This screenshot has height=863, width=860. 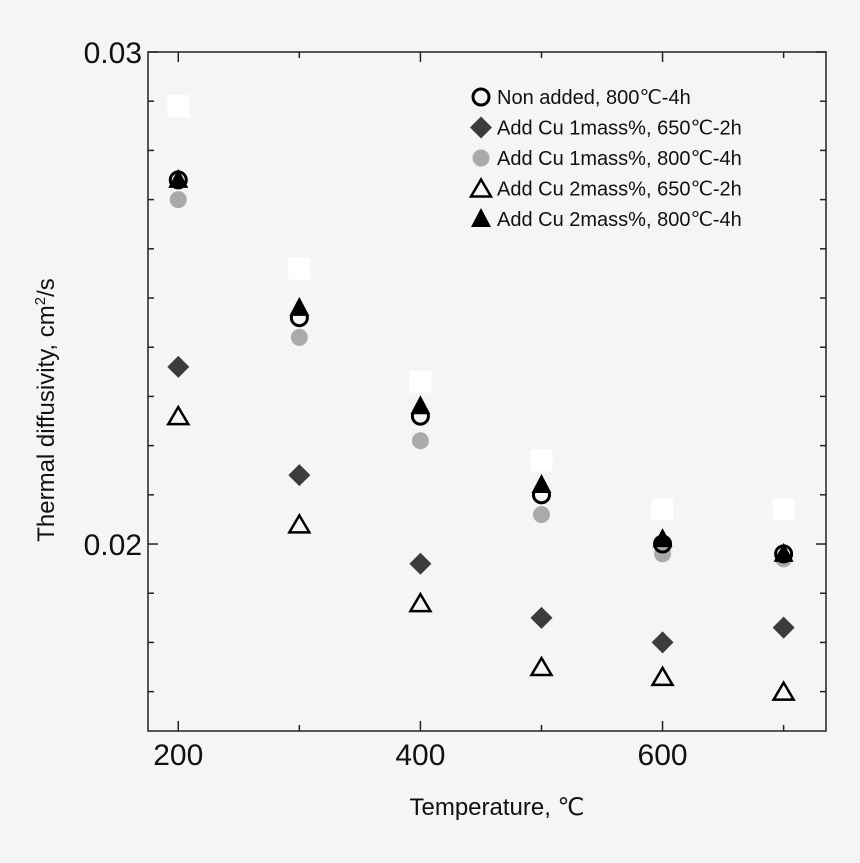 I want to click on y-axis-title: Thermal diffusivity, cm2/s, so click(x=46, y=410).